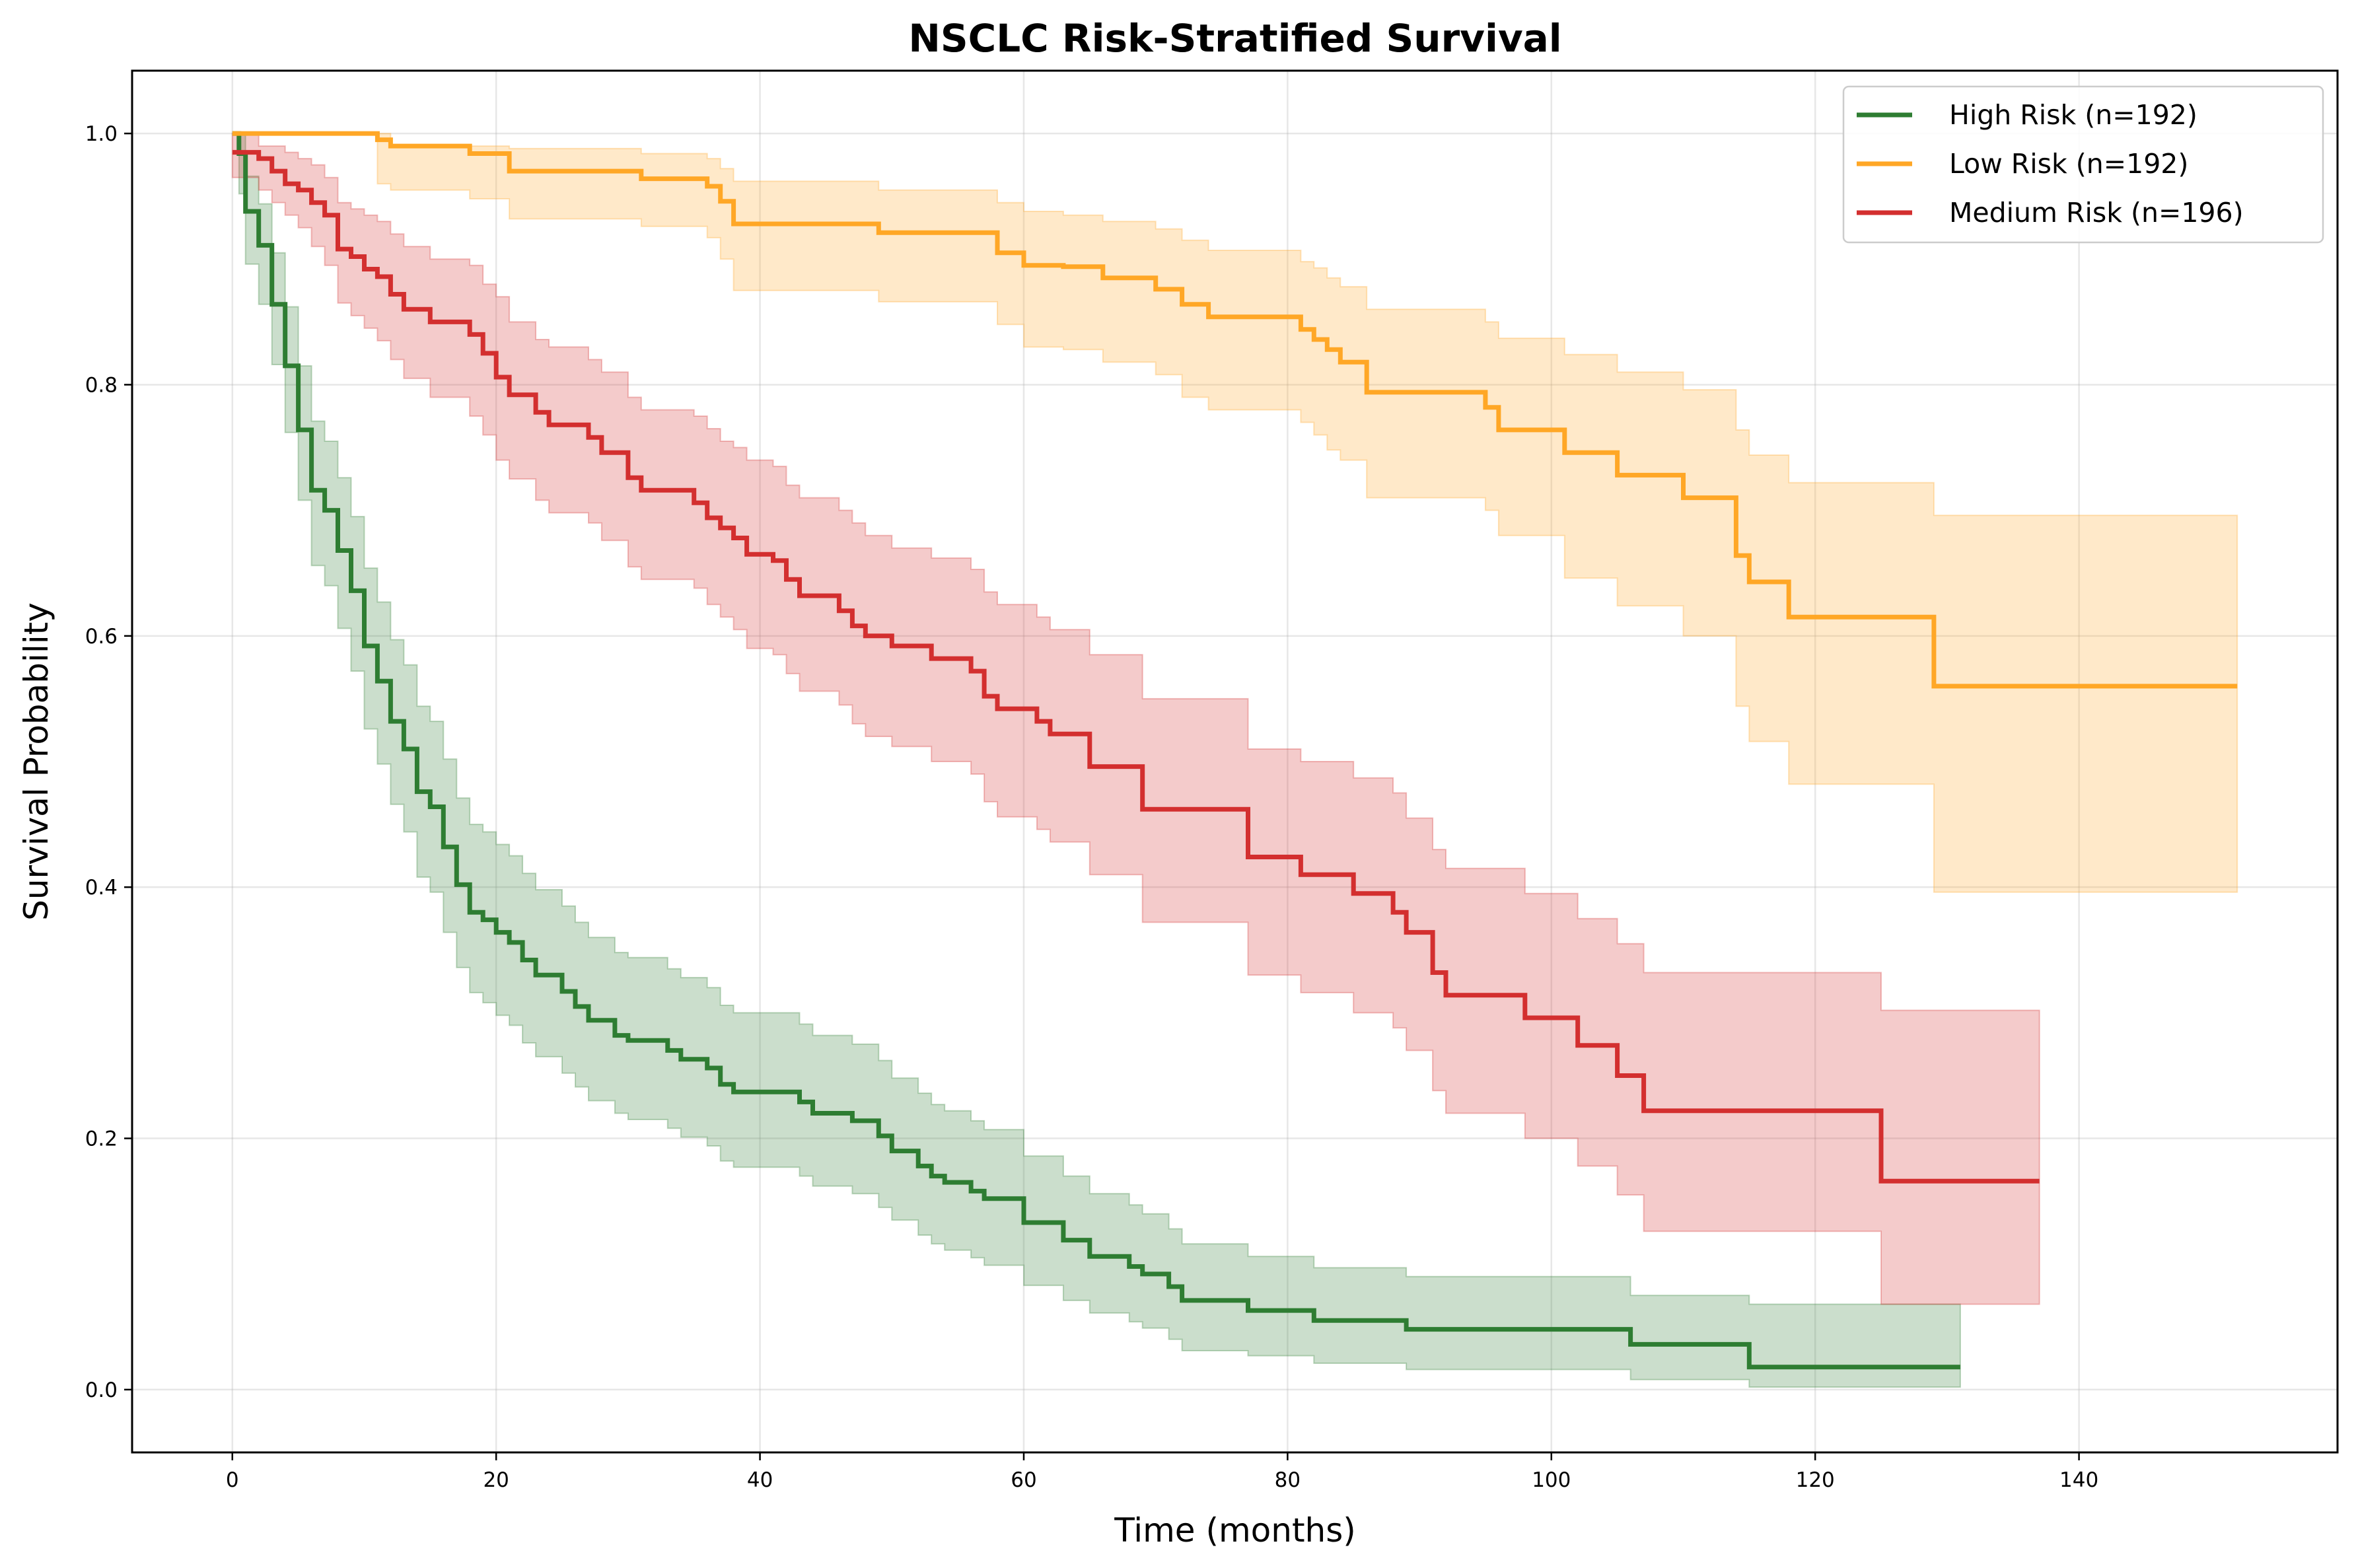 This screenshot has width=2358, height=1568. Describe the element at coordinates (1288, 1480) in the screenshot. I see `x-tick-label: 80` at that location.